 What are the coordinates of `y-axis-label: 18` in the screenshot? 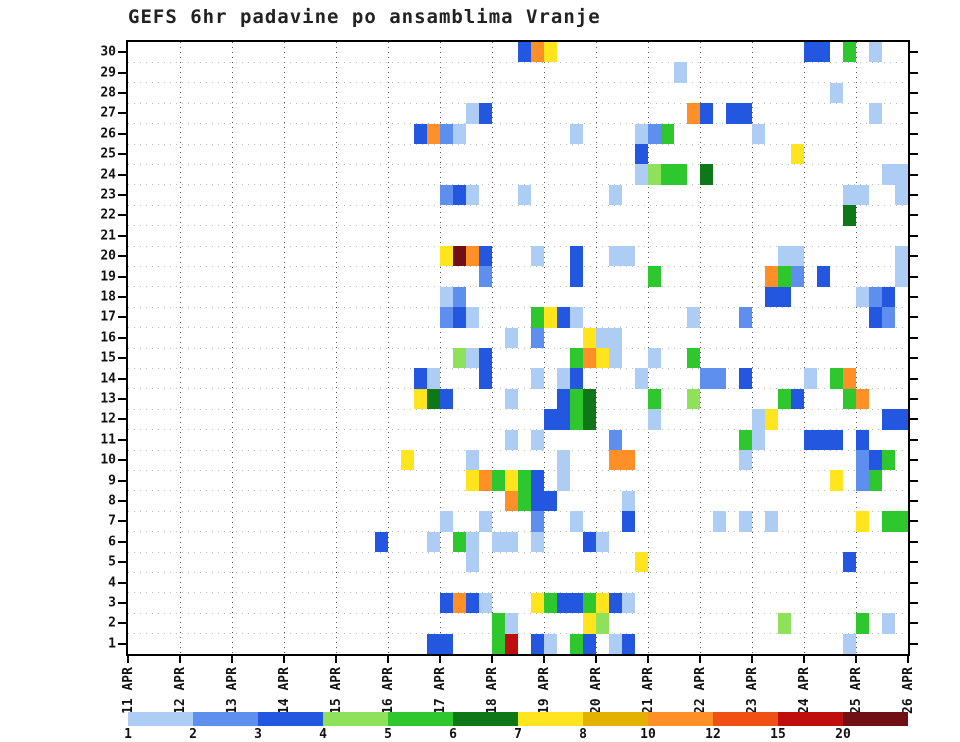 It's located at (108, 297).